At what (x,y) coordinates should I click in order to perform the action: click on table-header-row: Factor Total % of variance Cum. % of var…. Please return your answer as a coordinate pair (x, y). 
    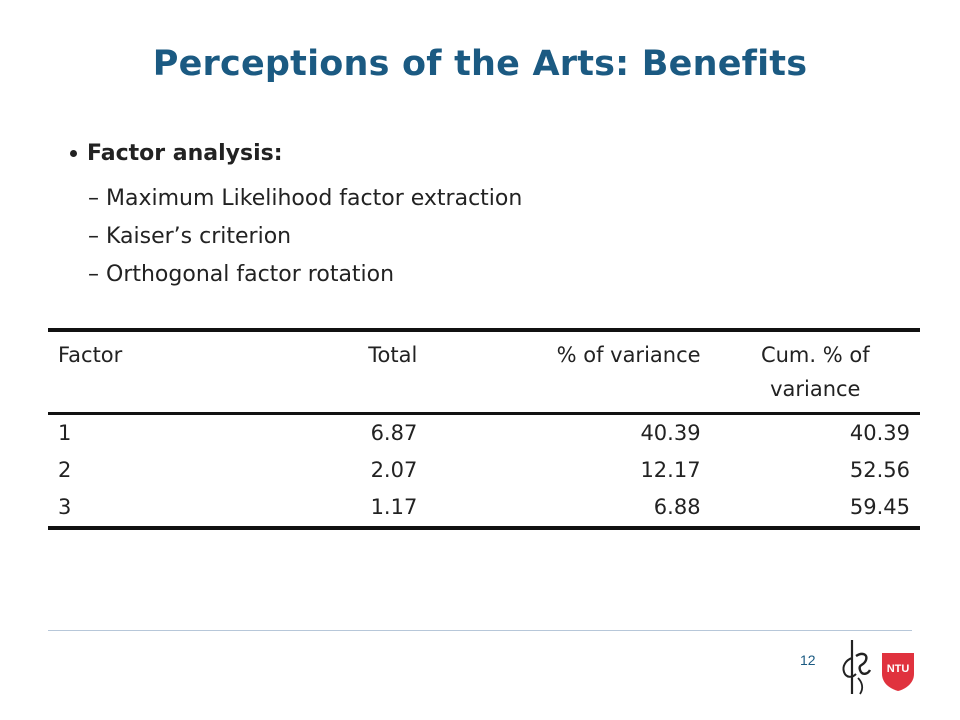
    Looking at the image, I should click on (484, 372).